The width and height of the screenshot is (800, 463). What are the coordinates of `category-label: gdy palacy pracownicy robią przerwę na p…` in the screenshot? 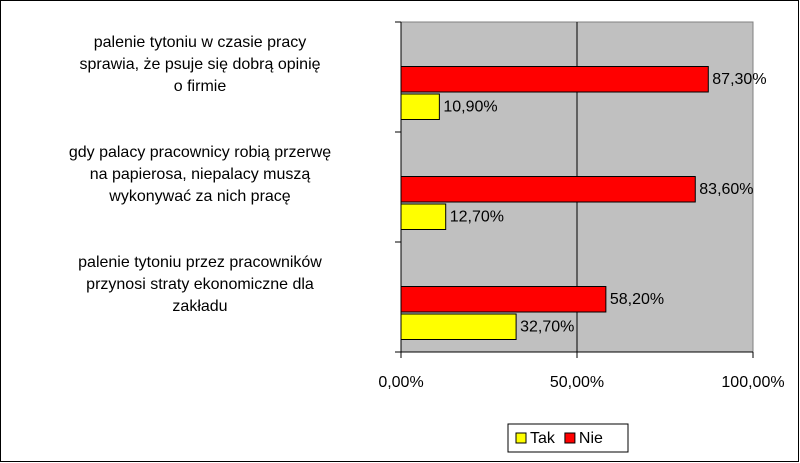 It's located at (200, 174).